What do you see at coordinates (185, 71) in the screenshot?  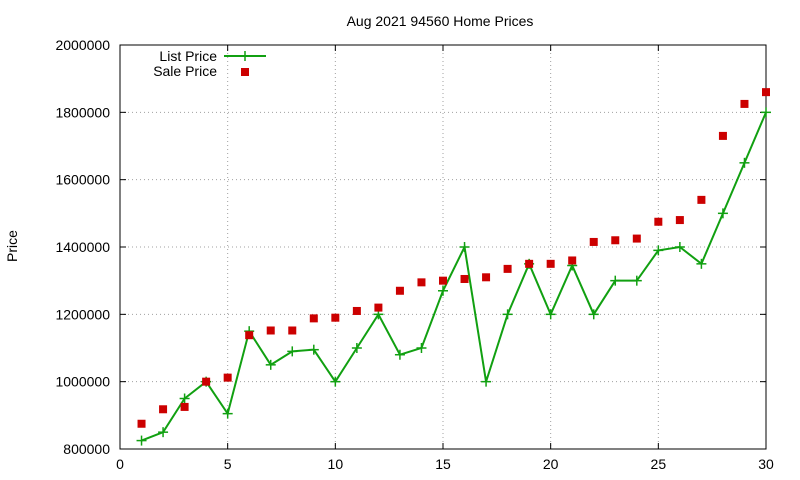 I see `legend-label-sale-price: Sale Price` at bounding box center [185, 71].